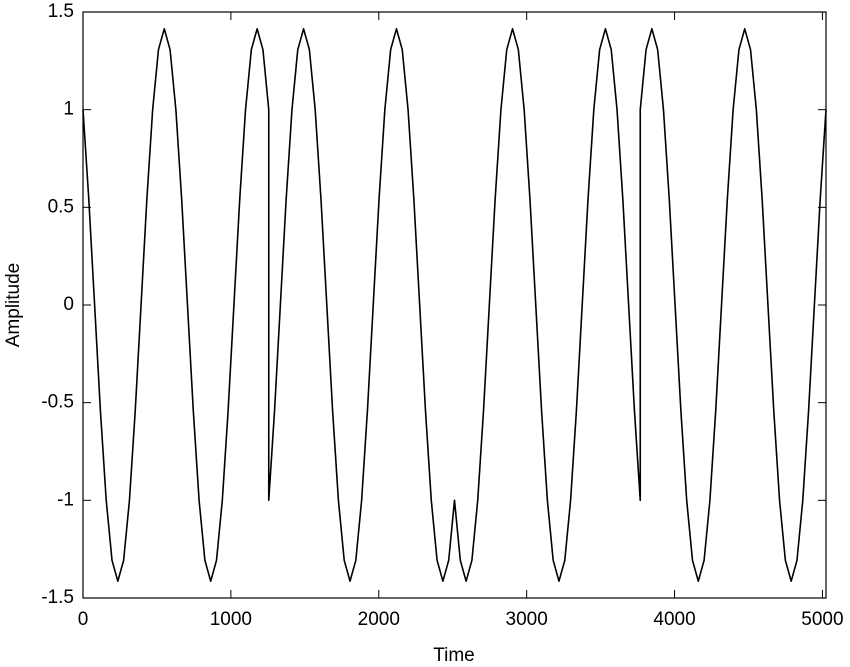 Image resolution: width=850 pixels, height=667 pixels. What do you see at coordinates (674, 619) in the screenshot?
I see `x-tick-label: 4000` at bounding box center [674, 619].